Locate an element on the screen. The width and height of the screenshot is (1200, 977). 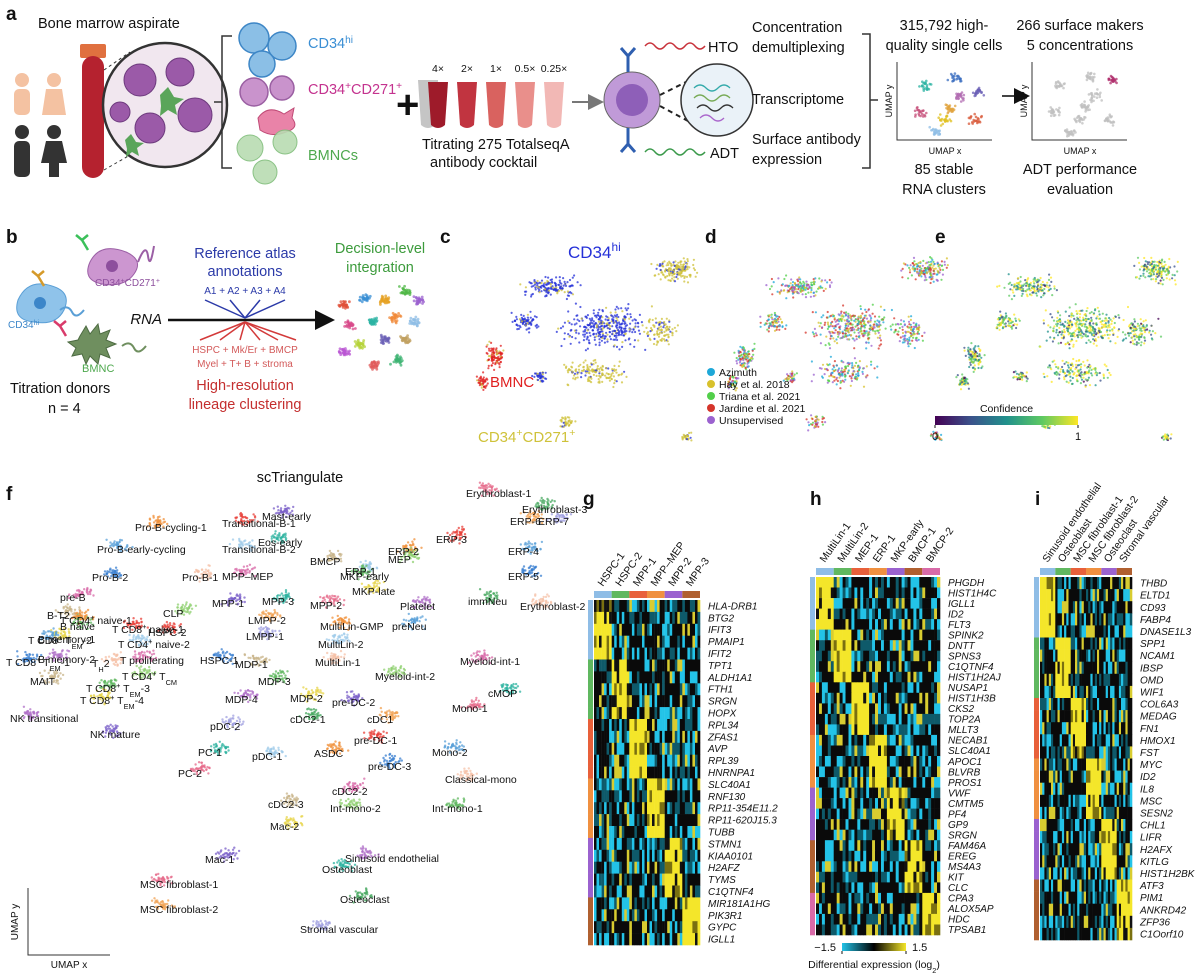
concentration-label: 0.25× is located at coordinates (554, 69).